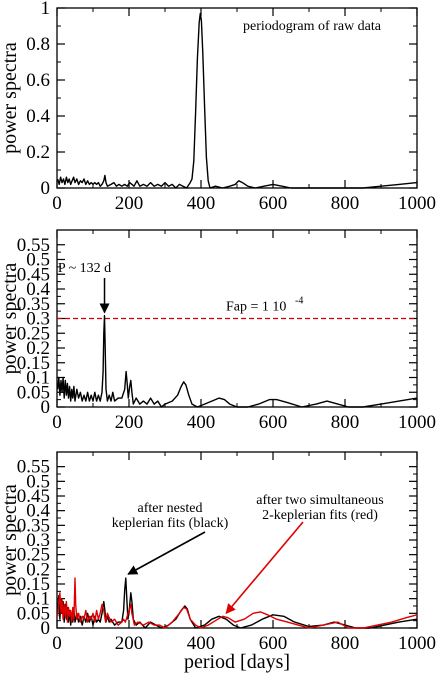 Image resolution: width=437 pixels, height=673 pixels. I want to click on annotation-black-line1: after nested, so click(170, 508).